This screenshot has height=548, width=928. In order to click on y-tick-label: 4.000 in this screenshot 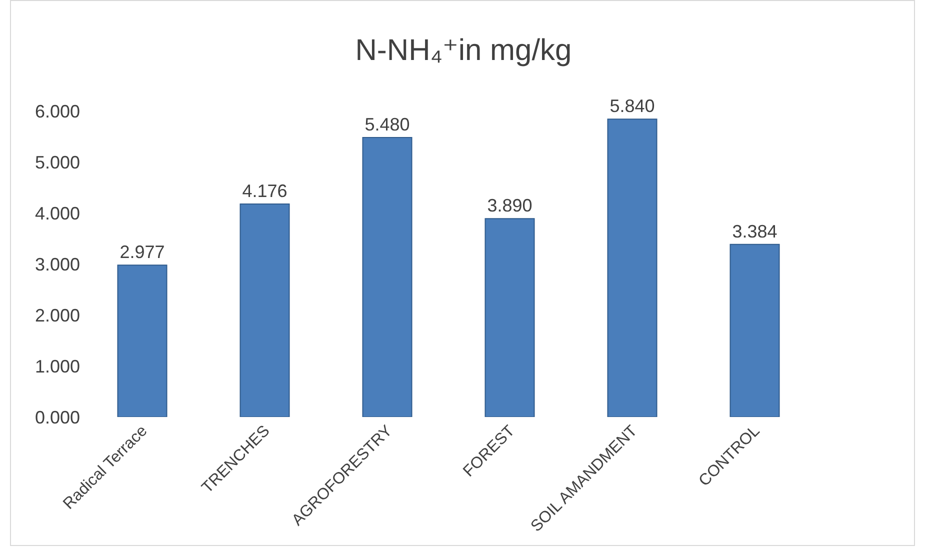, I will do `click(57, 213)`.